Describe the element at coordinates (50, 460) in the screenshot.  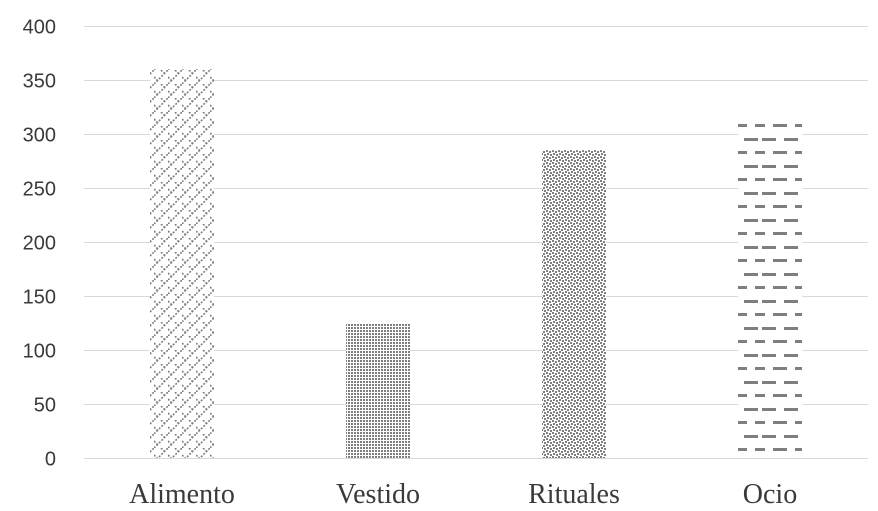
I see `y-tick-label-0: 0` at that location.